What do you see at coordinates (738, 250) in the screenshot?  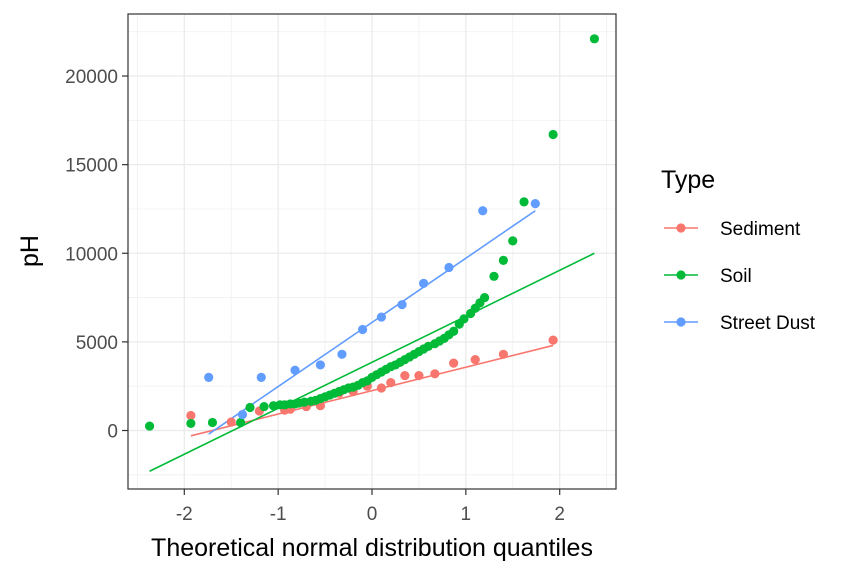 I see `legend: Type Sediment Soil Street Dust` at bounding box center [738, 250].